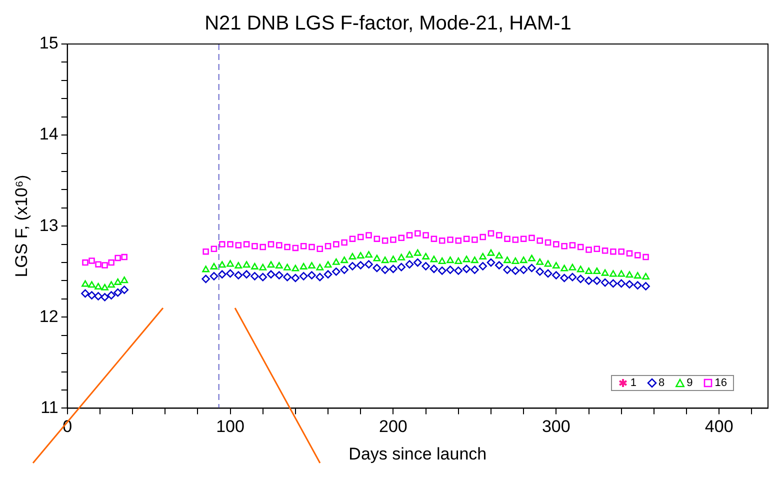  Describe the element at coordinates (48, 43) in the screenshot. I see `y-tick-label: 15` at that location.